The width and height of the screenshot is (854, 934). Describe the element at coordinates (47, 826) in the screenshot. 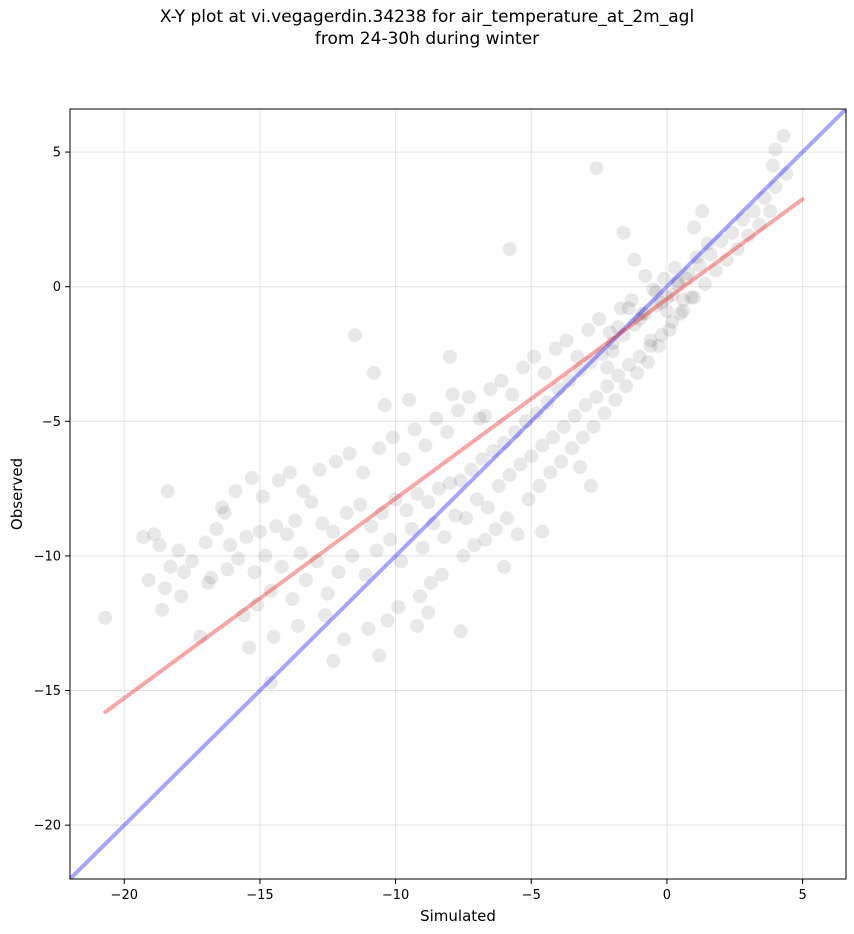

I see `y-tick-label: −20` at that location.